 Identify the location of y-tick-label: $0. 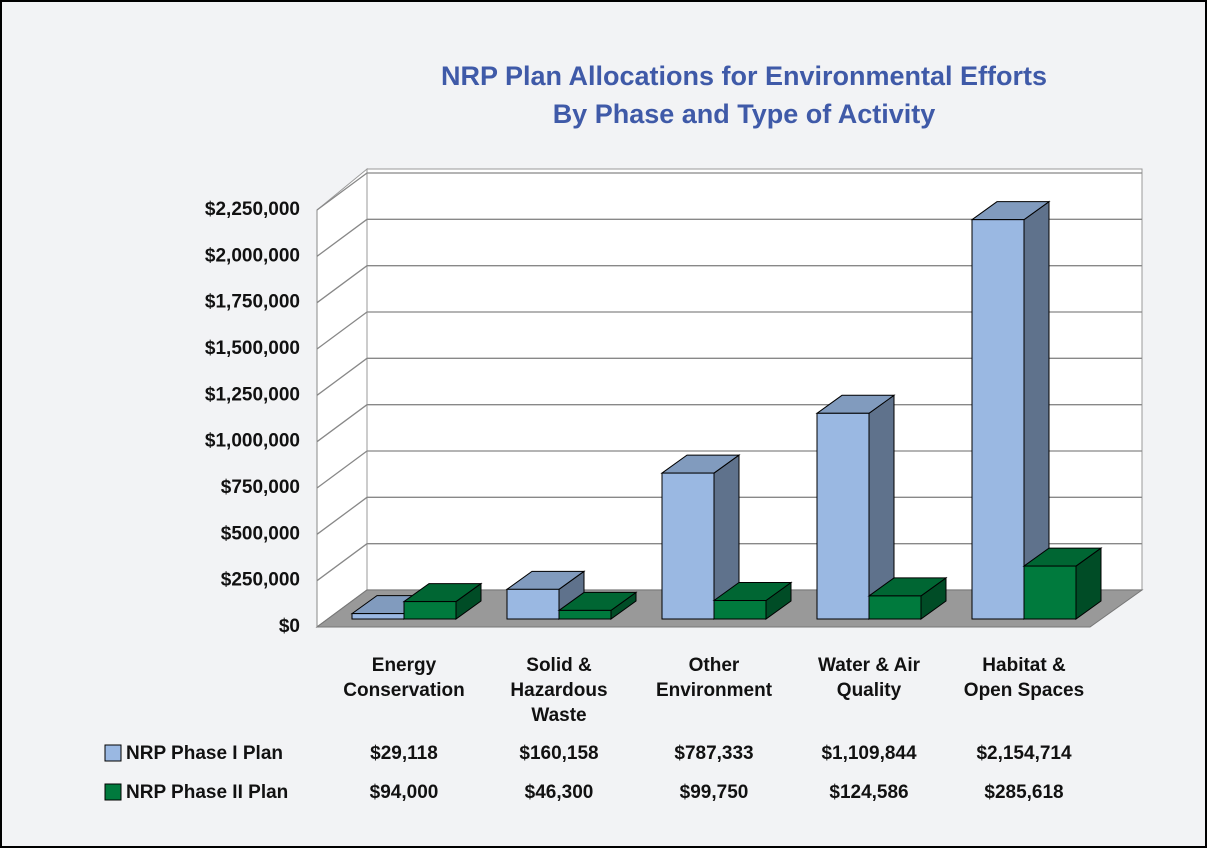
(289, 626).